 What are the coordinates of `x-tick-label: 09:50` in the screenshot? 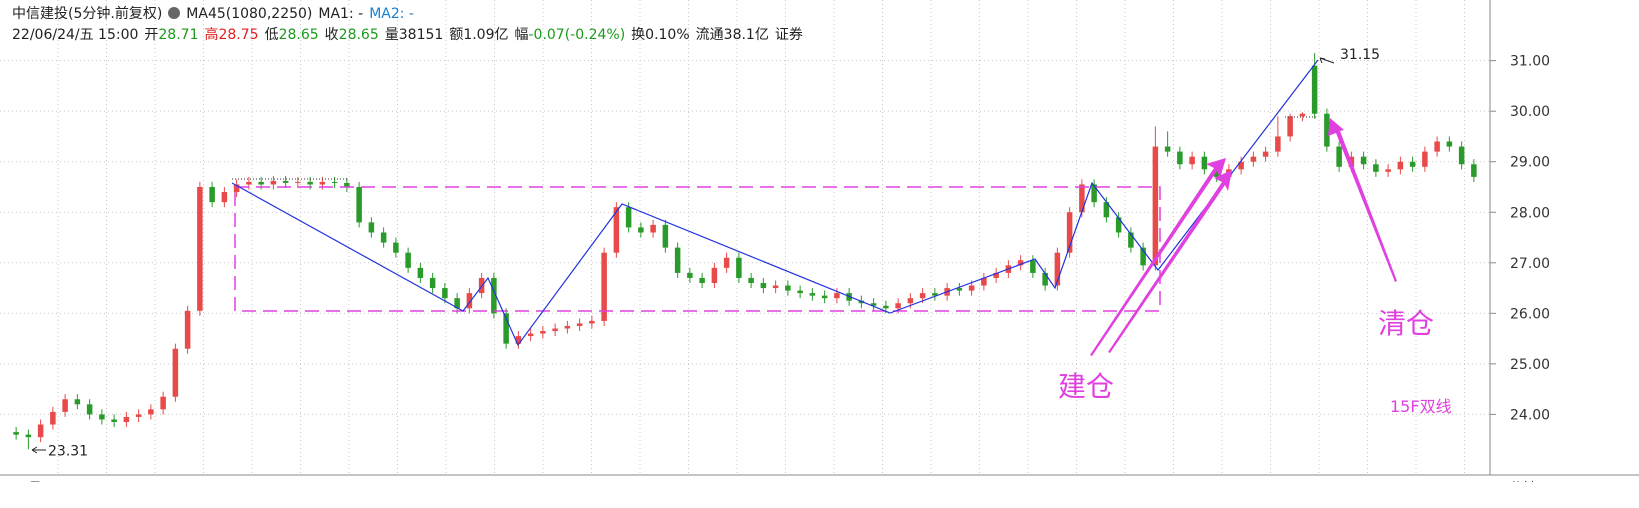 It's located at (705, 489).